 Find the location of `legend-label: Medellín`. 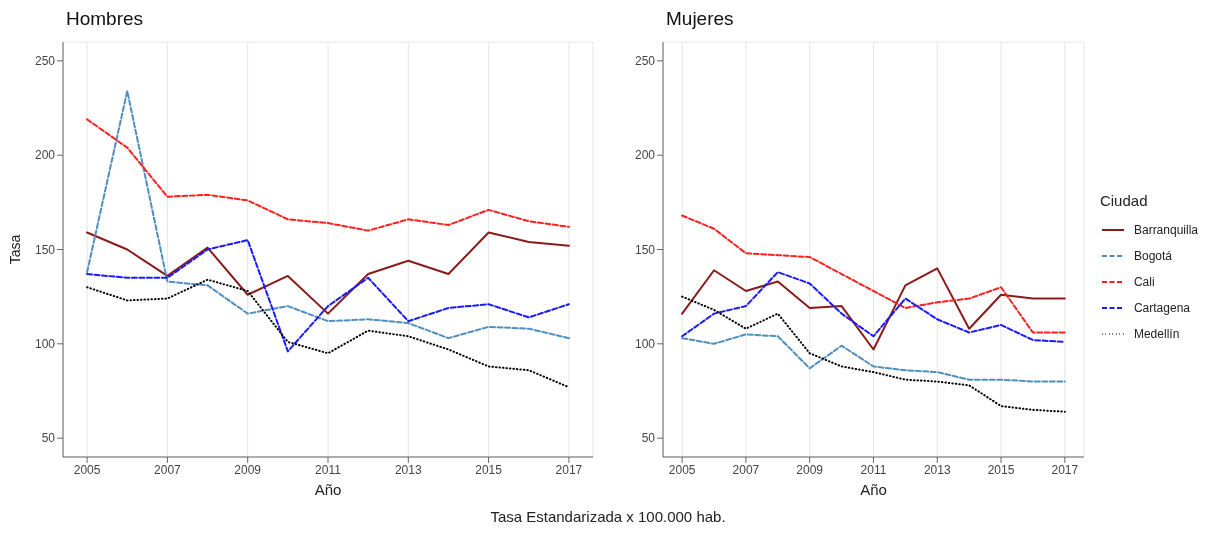

legend-label: Medellín is located at coordinates (1156, 333).